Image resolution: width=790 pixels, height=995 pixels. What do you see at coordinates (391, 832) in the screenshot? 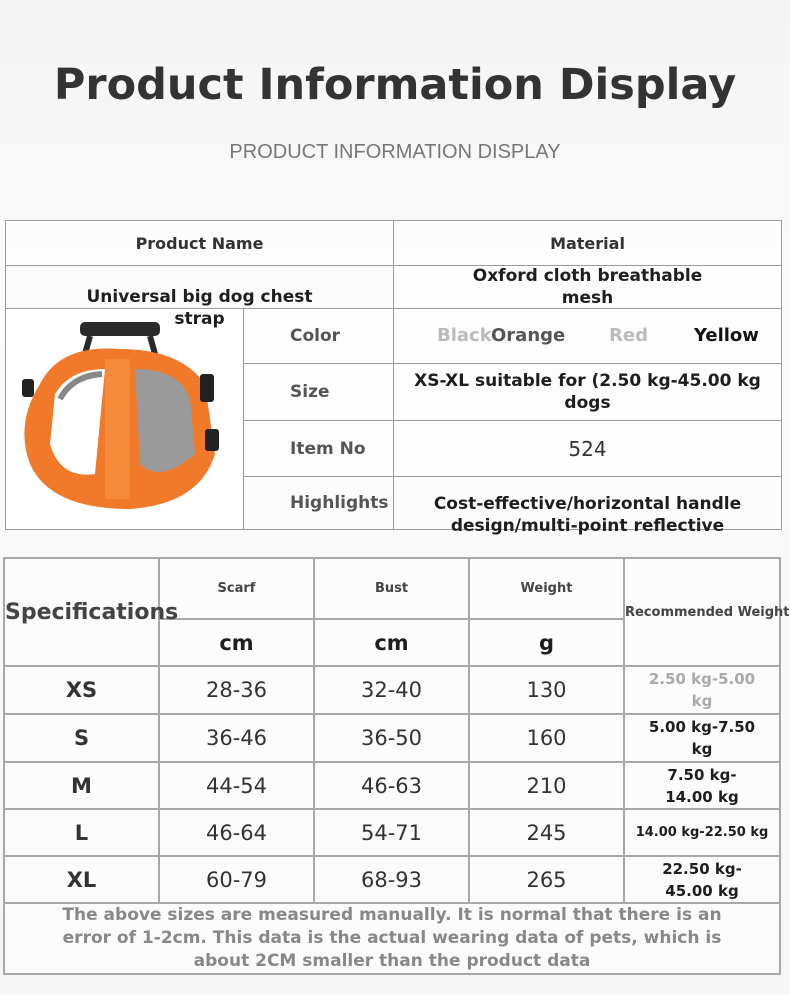
I see `spec-cell-bust: 54-71` at bounding box center [391, 832].